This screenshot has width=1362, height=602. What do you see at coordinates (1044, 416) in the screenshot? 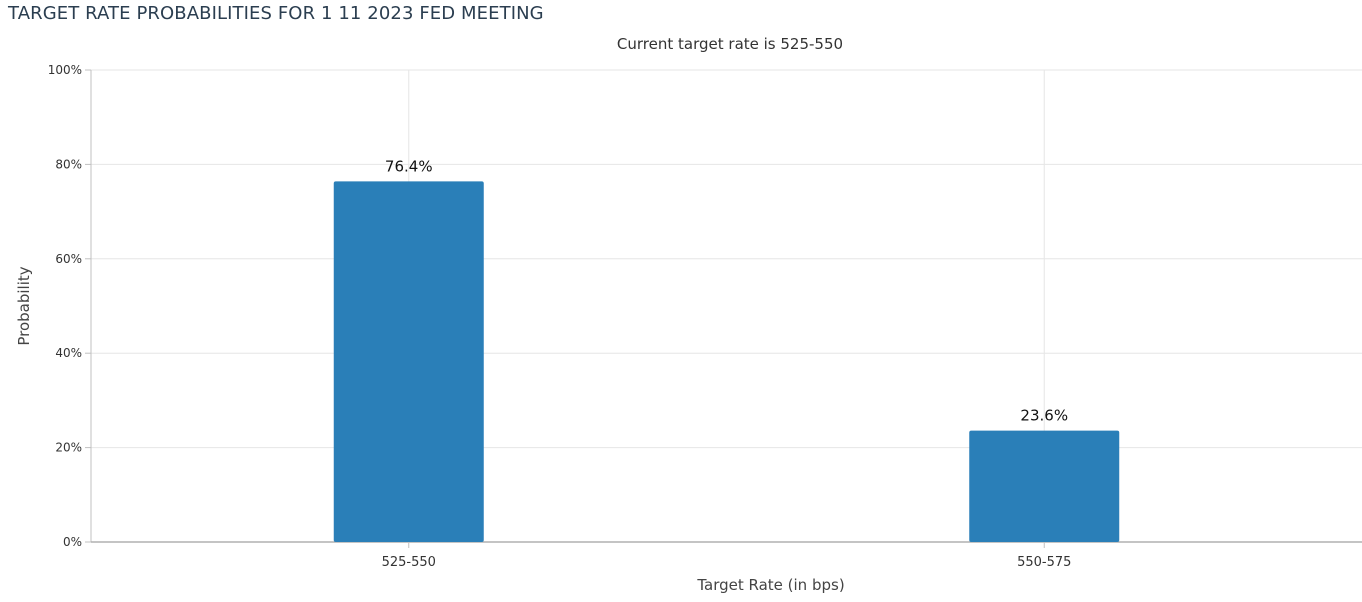
I see `data-label: 23.6%` at bounding box center [1044, 416].